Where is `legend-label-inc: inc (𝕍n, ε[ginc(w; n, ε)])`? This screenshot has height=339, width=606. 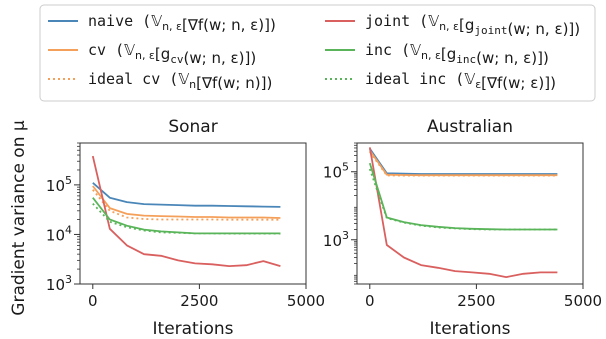 legend-label-inc: inc (𝕍n, ε[ginc(w; n, ε)]) is located at coordinates (457, 54).